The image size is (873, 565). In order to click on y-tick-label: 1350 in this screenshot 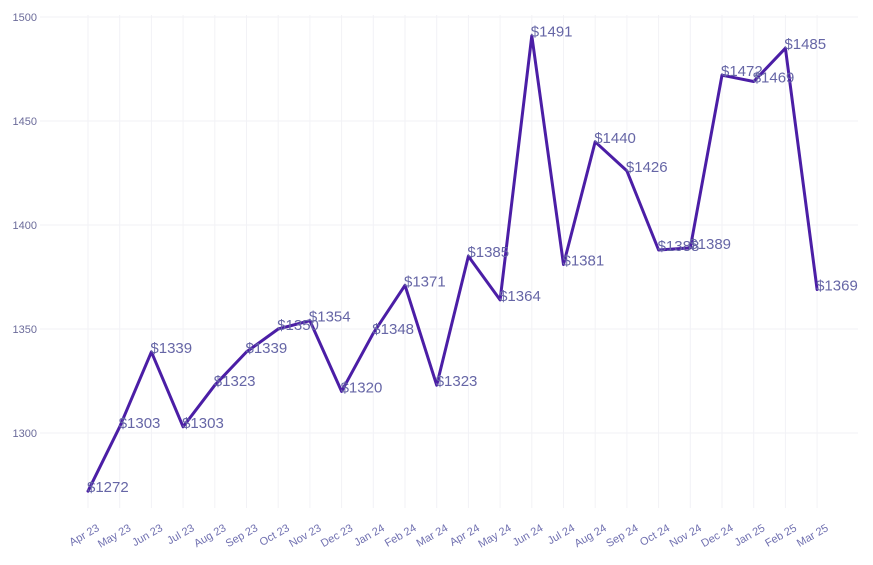, I will do `click(25, 330)`.